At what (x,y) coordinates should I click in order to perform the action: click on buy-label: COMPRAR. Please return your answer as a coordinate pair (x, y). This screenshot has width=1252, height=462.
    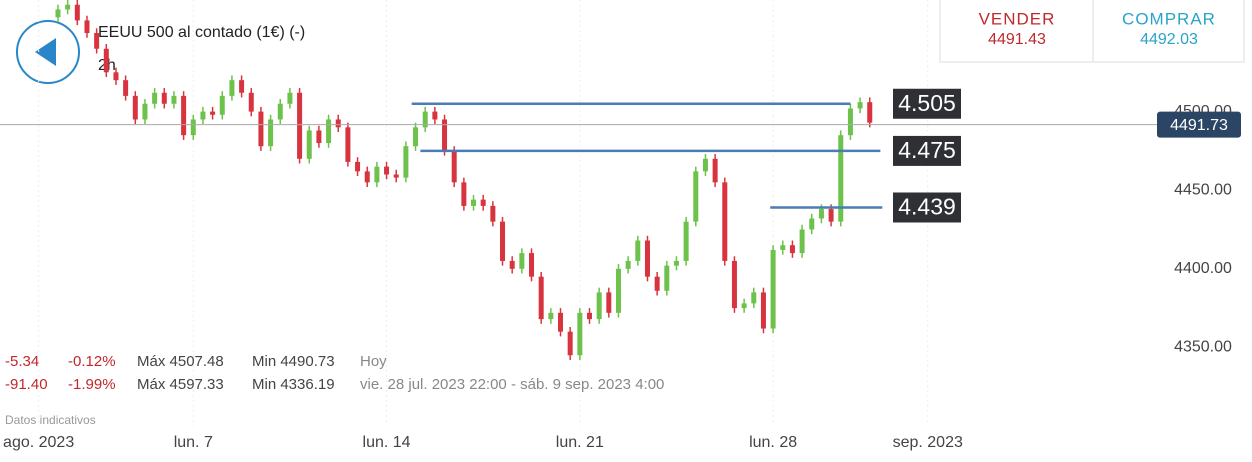
    Looking at the image, I should click on (1169, 18).